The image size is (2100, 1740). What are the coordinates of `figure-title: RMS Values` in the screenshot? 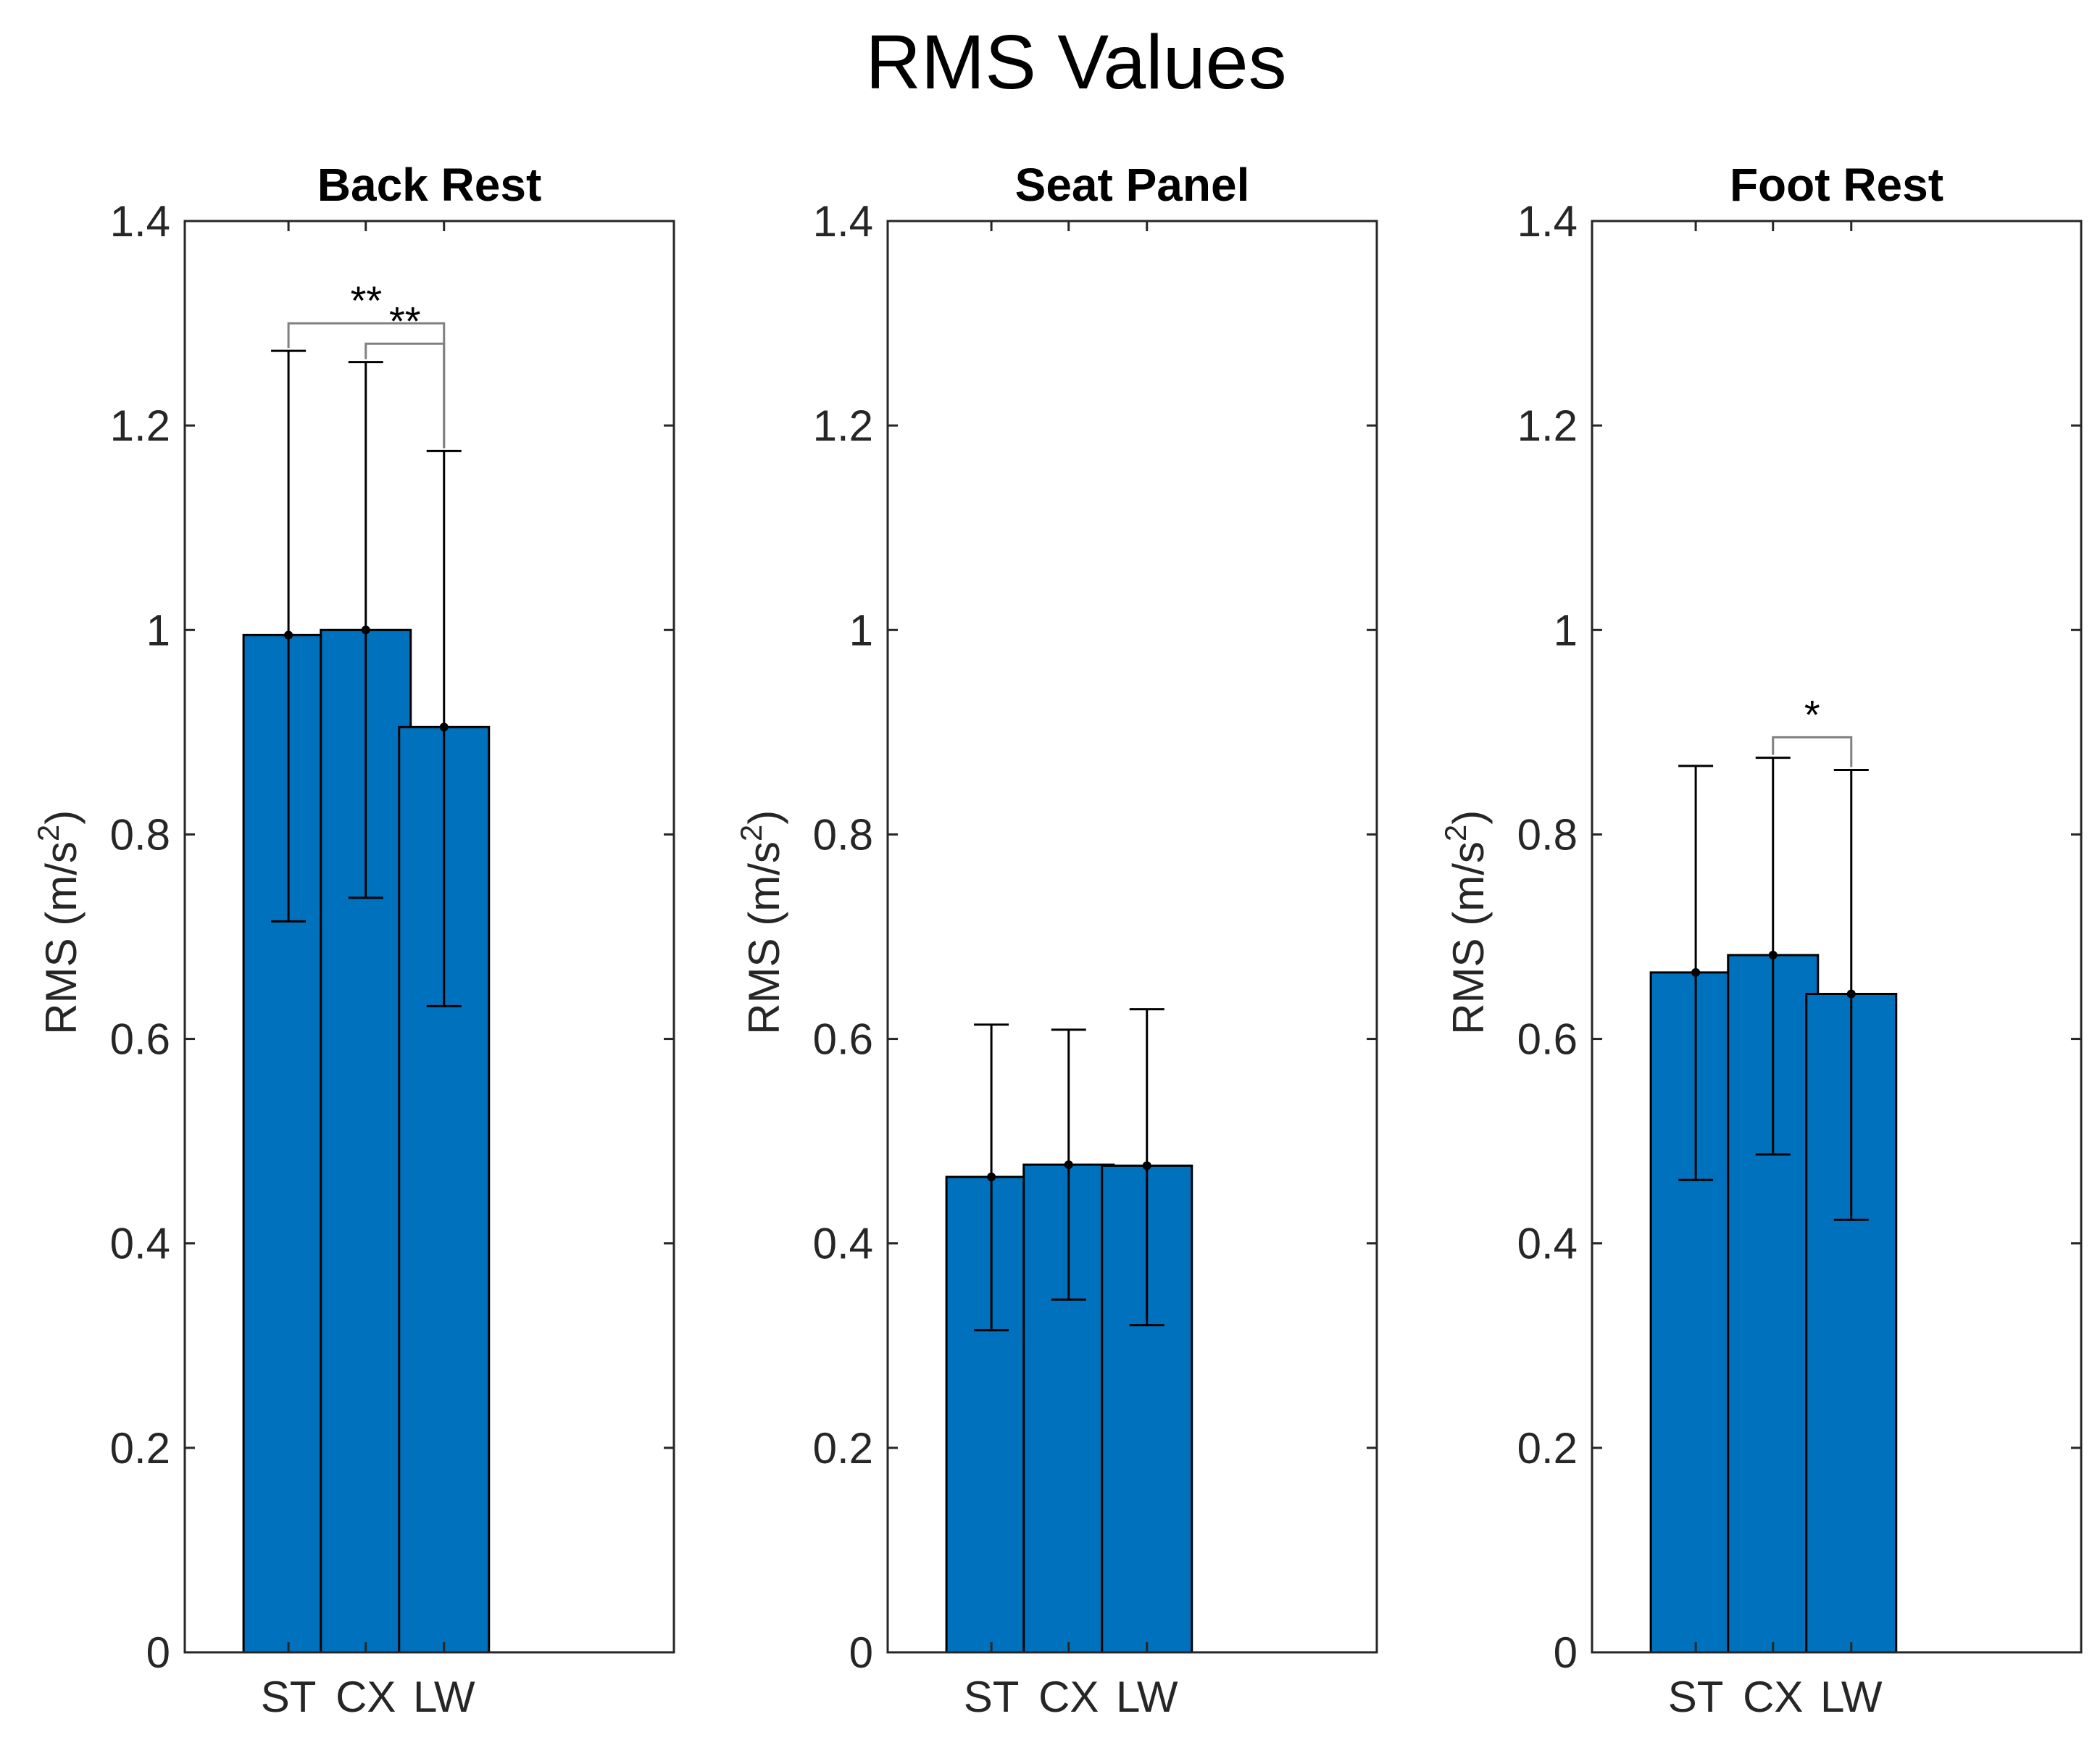 It's located at (1075, 63).